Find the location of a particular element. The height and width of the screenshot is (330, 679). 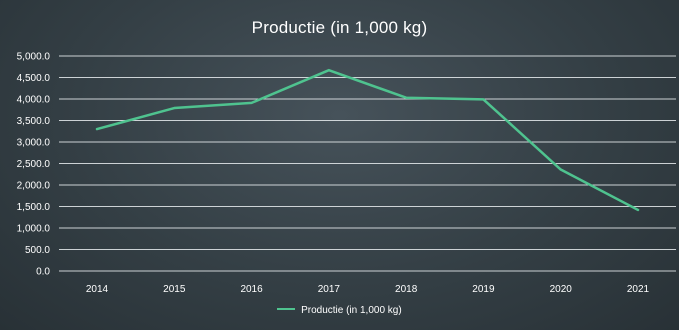

y-tick-label: 4,500.0 is located at coordinates (34, 78).